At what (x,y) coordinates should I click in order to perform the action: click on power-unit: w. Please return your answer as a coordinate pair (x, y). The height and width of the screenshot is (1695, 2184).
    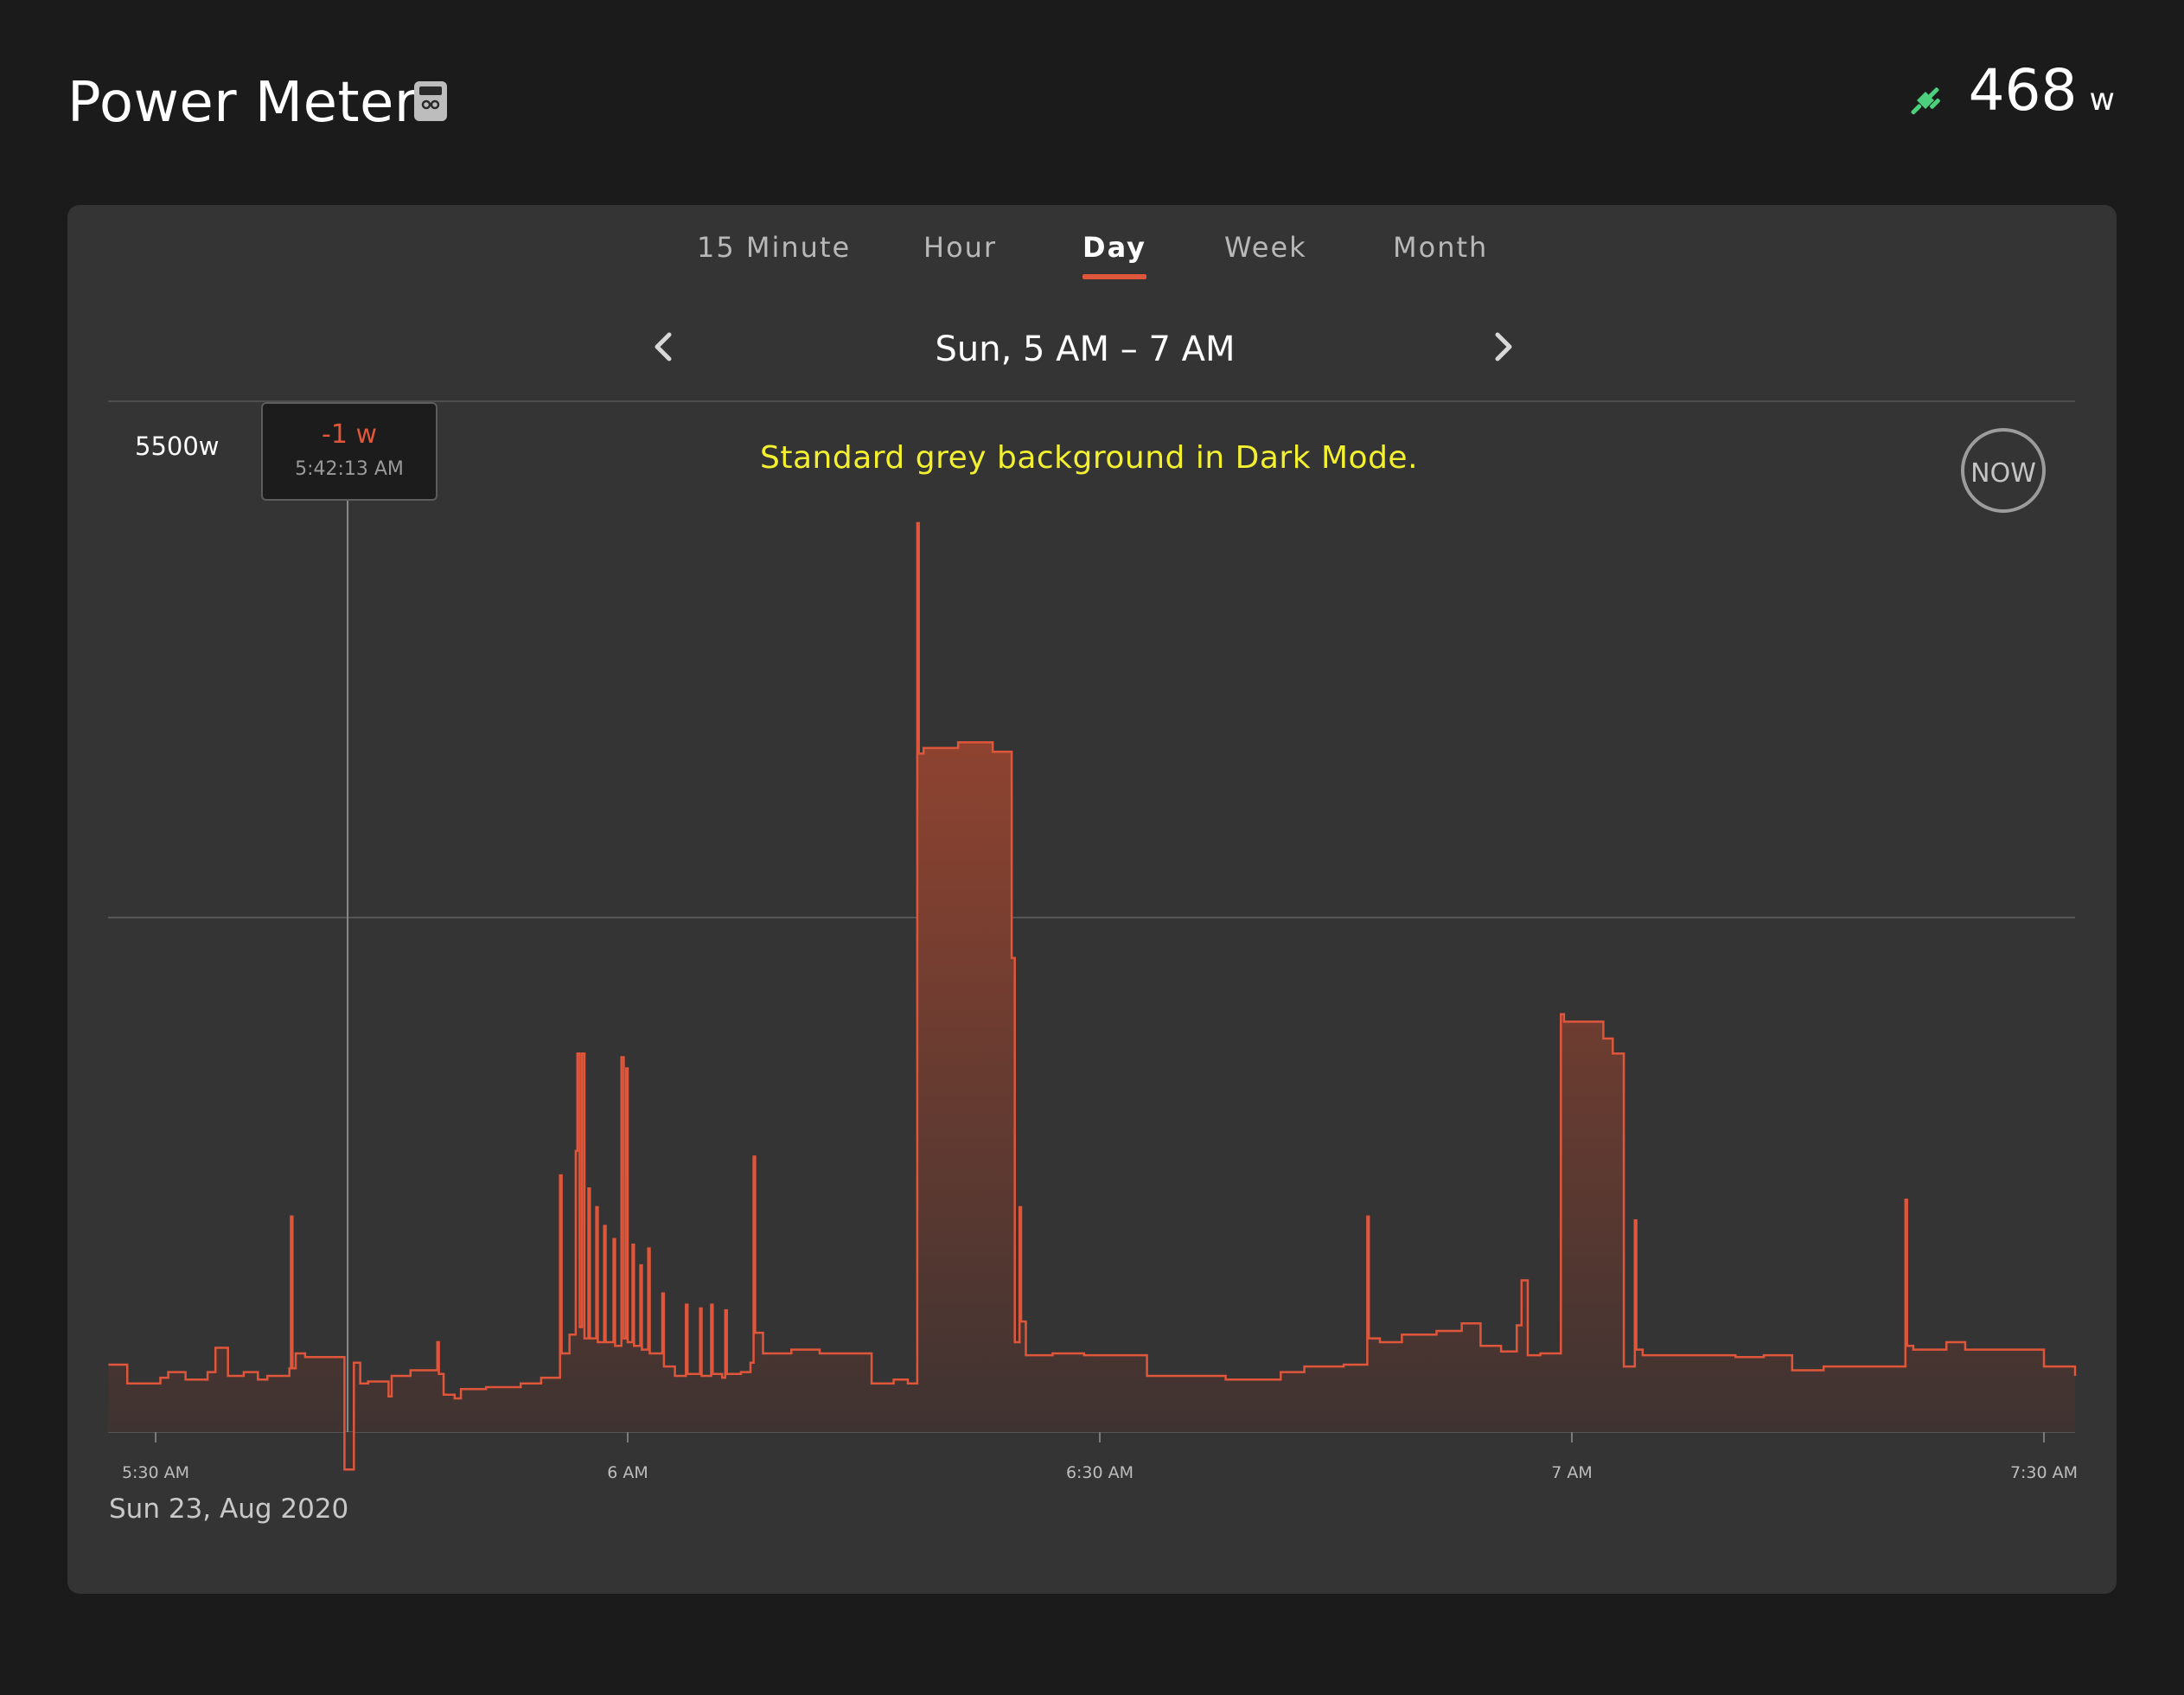
    Looking at the image, I should click on (2102, 100).